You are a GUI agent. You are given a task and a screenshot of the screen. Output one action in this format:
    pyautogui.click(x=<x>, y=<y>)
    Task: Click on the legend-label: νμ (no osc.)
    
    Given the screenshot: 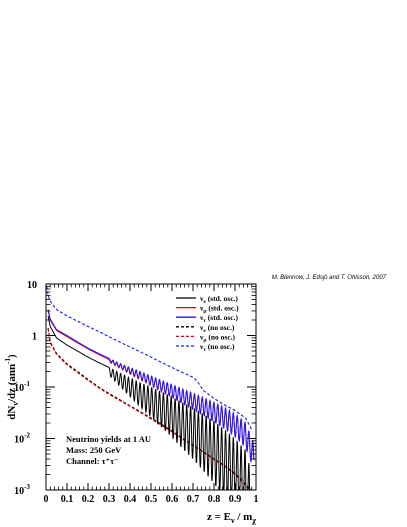 What is the action you would take?
    pyautogui.click(x=217, y=337)
    